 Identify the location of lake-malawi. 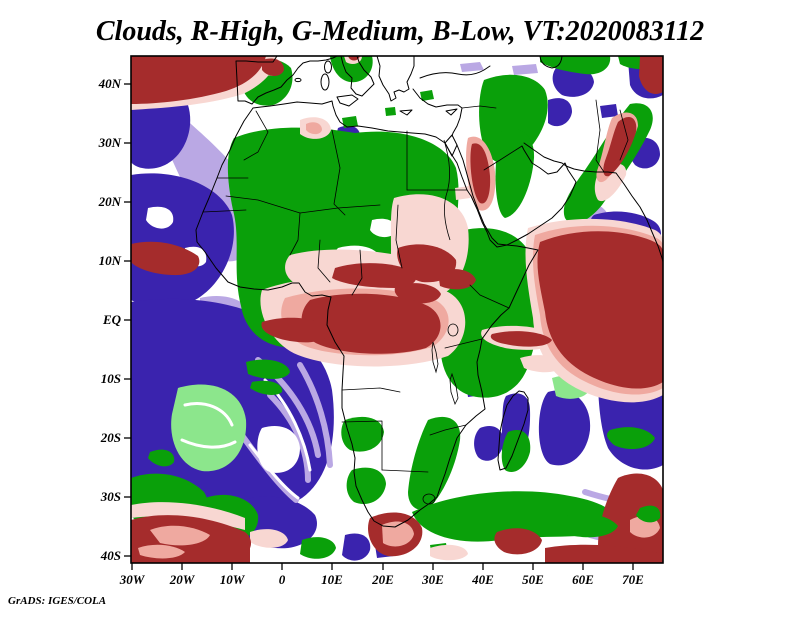
(454, 389).